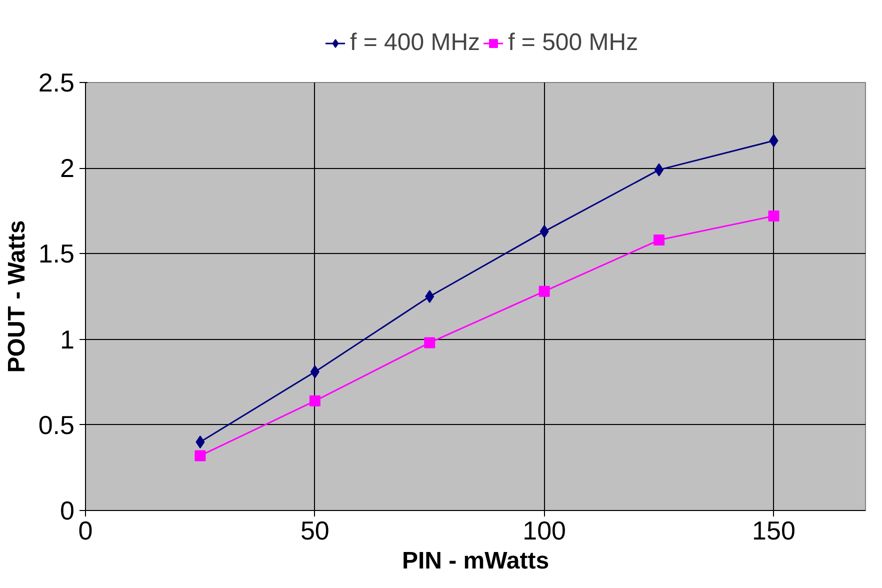  I want to click on y-tick-label: 1.5, so click(56, 253).